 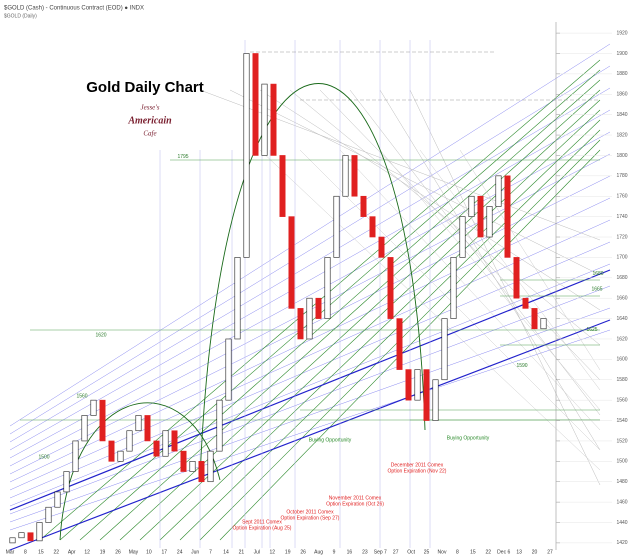 What do you see at coordinates (149, 552) in the screenshot?
I see `x-tick-label: 10` at bounding box center [149, 552].